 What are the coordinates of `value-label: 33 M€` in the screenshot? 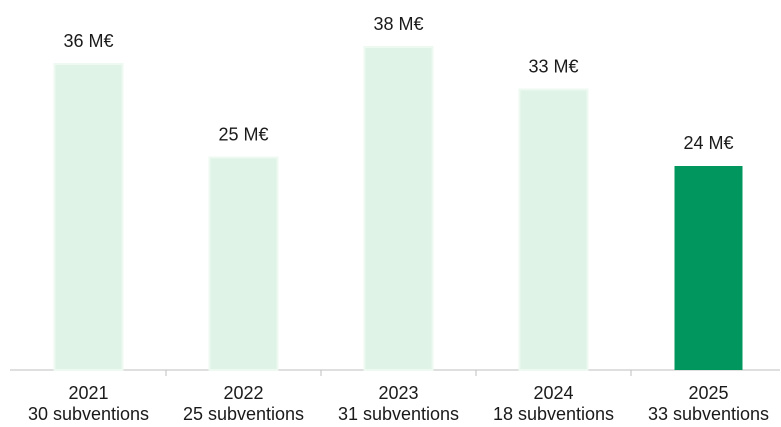 It's located at (553, 66).